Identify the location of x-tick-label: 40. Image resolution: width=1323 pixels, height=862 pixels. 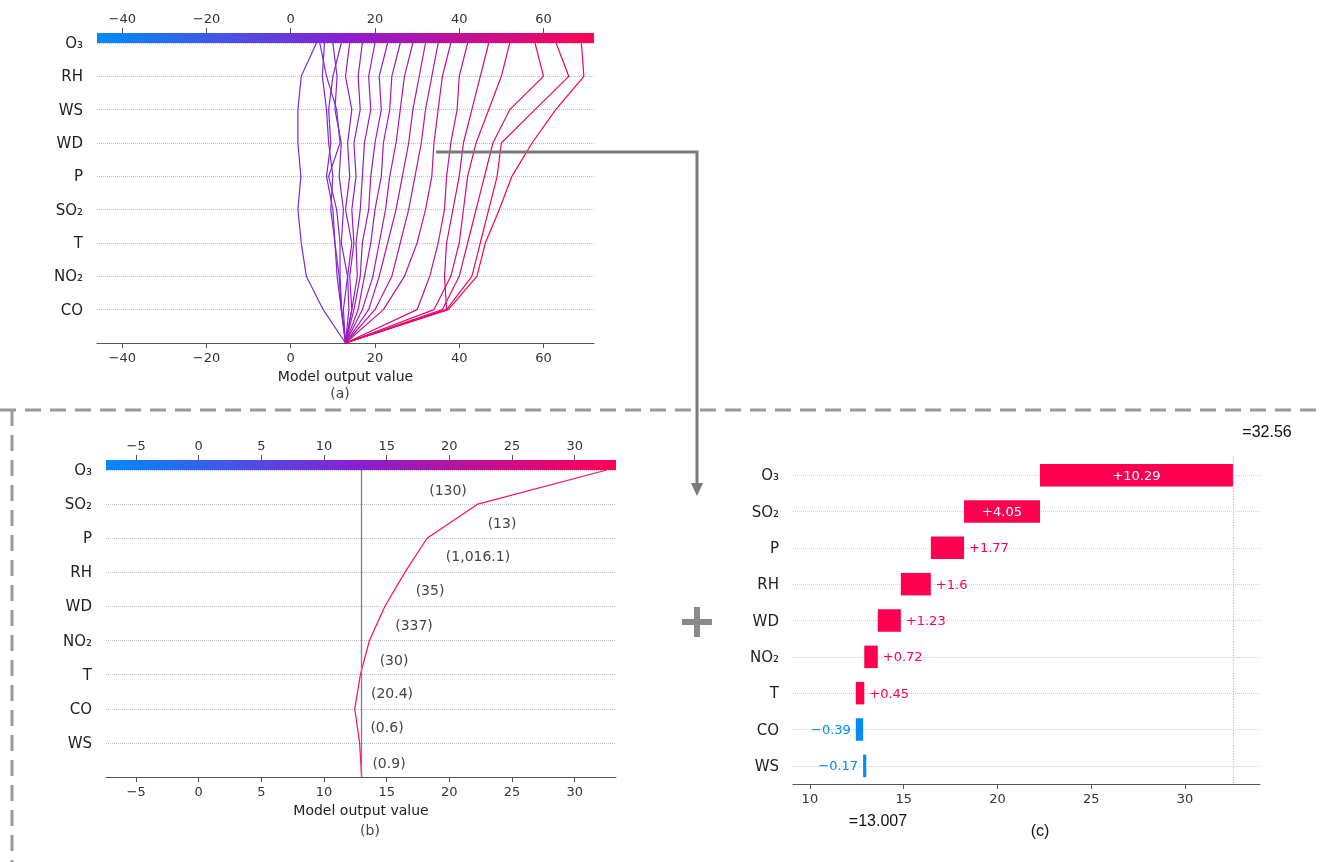
(459, 357).